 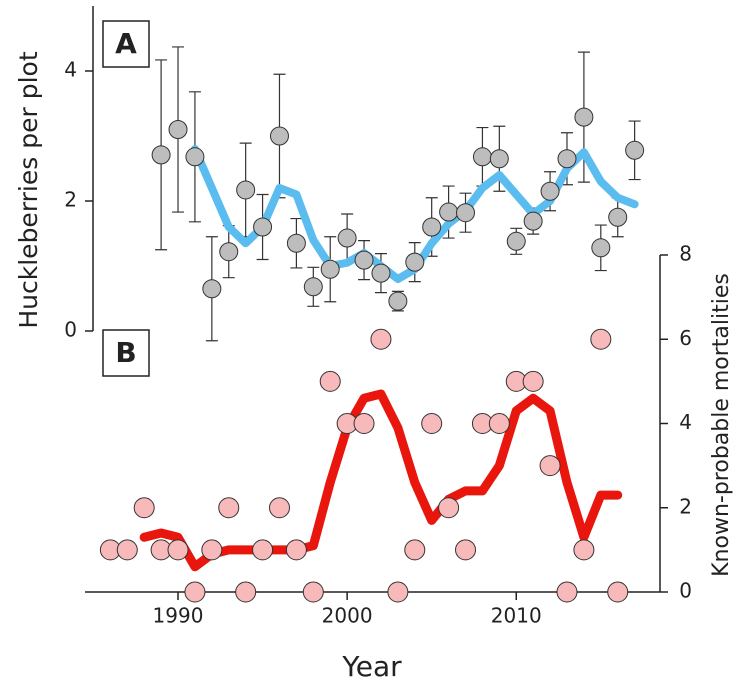 What do you see at coordinates (178, 616) in the screenshot?
I see `x-tick-label: 1990` at bounding box center [178, 616].